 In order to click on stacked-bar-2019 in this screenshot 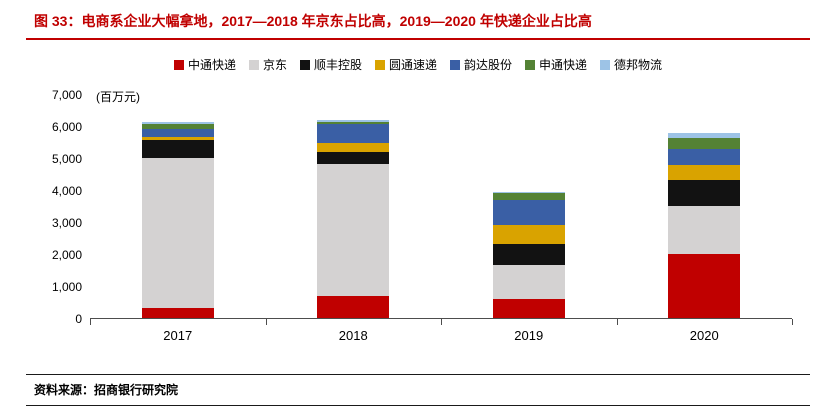, I will do `click(528, 255)`.